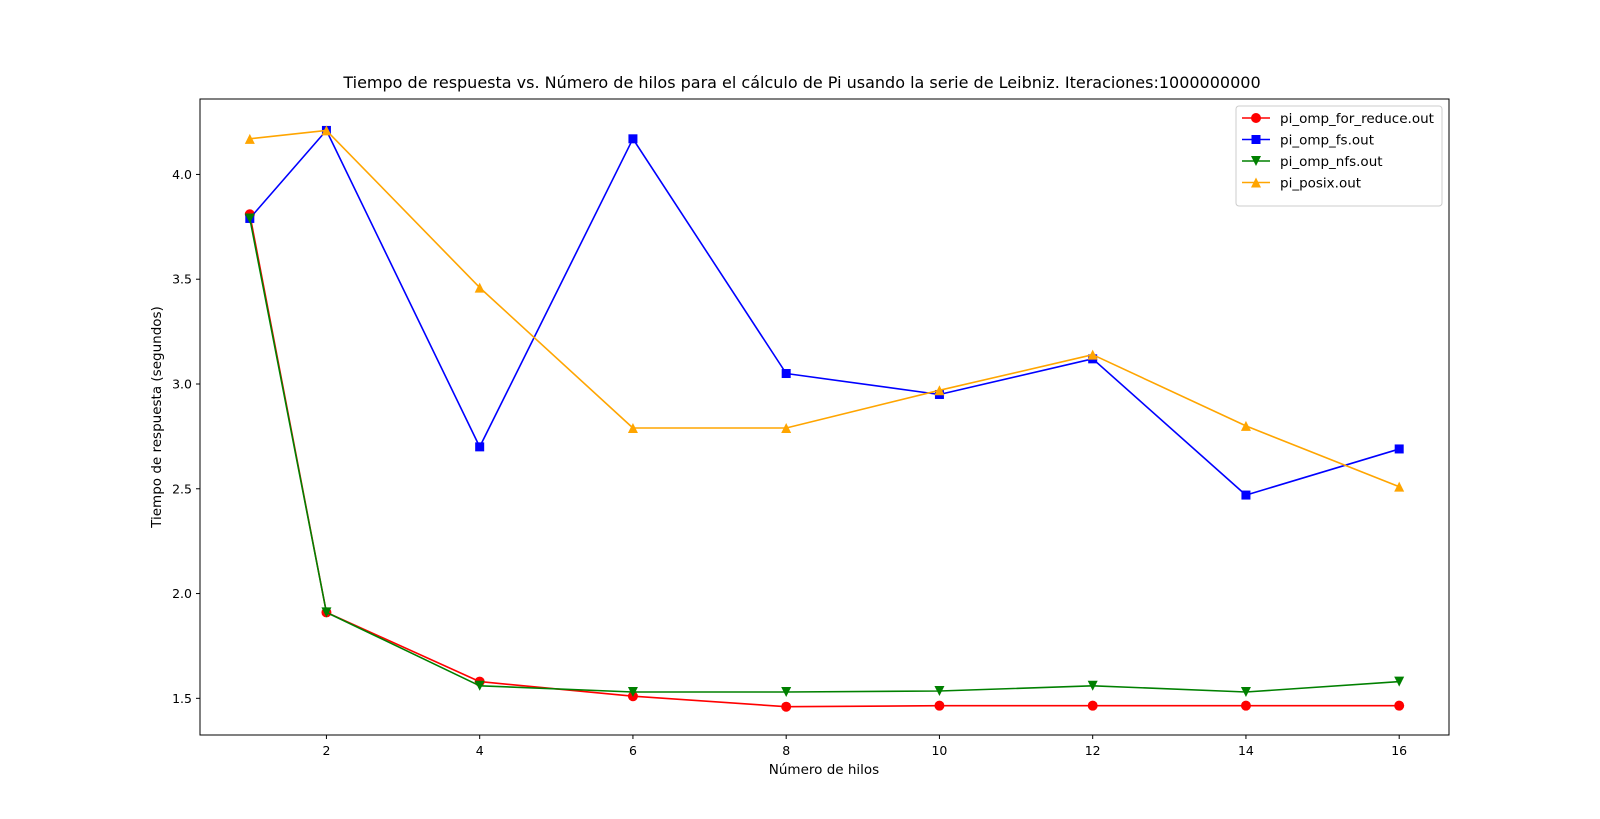  Describe the element at coordinates (182, 383) in the screenshot. I see `y-tick-label: 3.0` at that location.